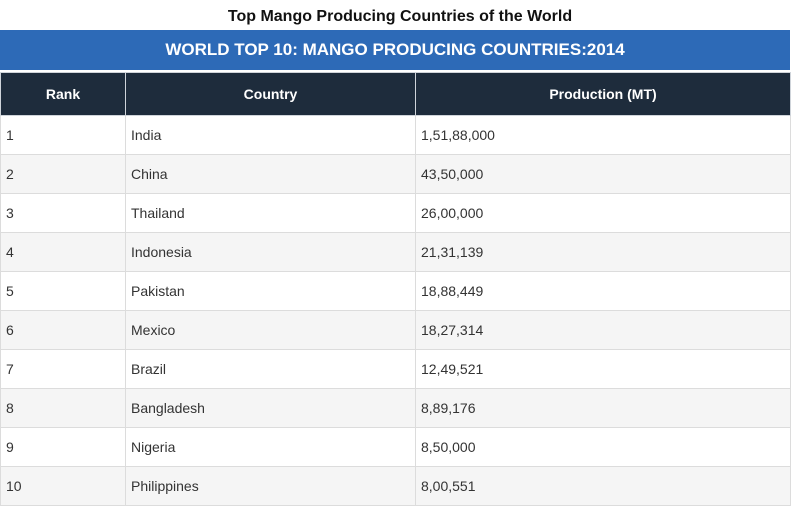  I want to click on table-cell: 8,50,000, so click(603, 447).